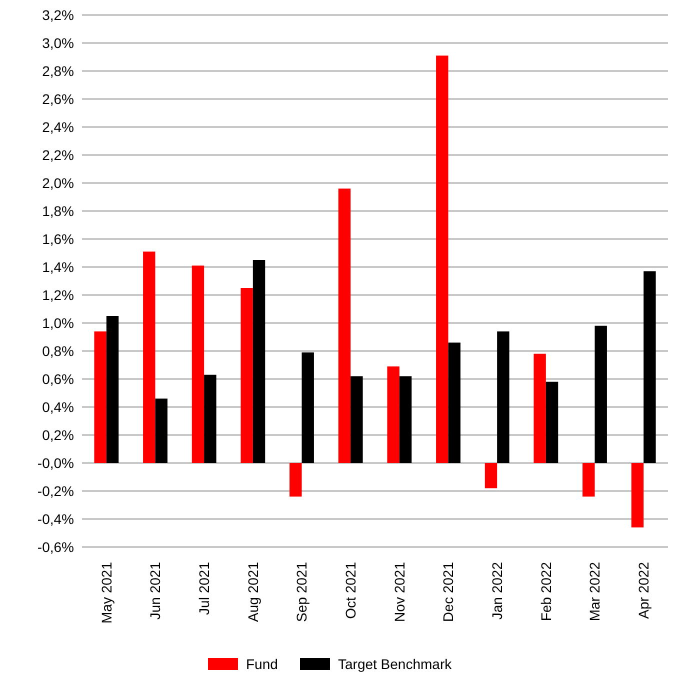 The image size is (676, 684). I want to click on y-tick-label: 2,8%, so click(58, 70).